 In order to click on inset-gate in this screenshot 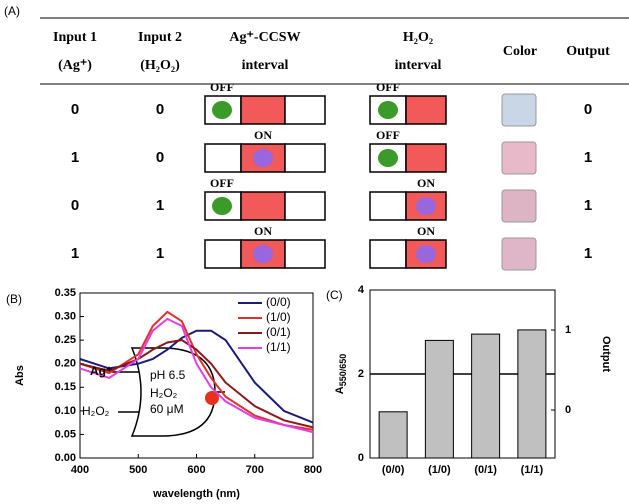, I will do `click(168, 392)`.